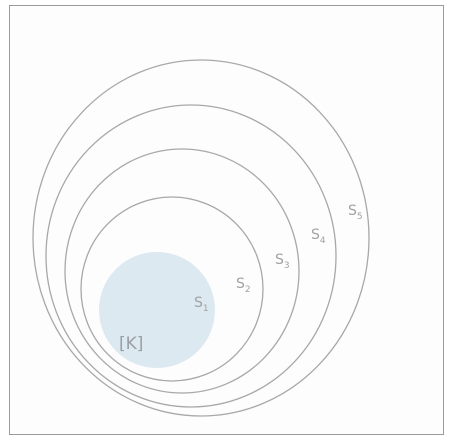  Describe the element at coordinates (201, 304) in the screenshot. I see `set-s1-label: S1` at that location.